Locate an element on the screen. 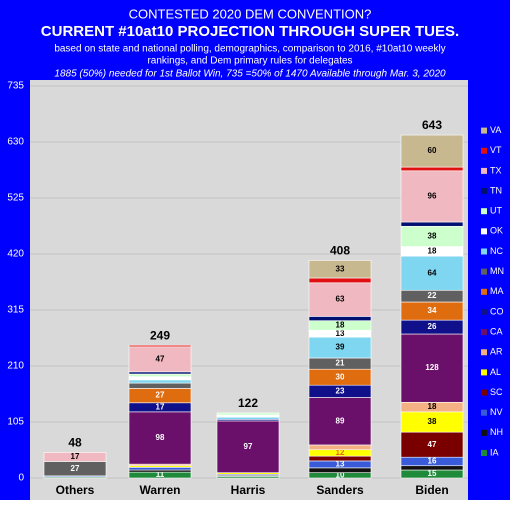 This screenshot has height=505, width=510. data-label: 30 is located at coordinates (340, 376).